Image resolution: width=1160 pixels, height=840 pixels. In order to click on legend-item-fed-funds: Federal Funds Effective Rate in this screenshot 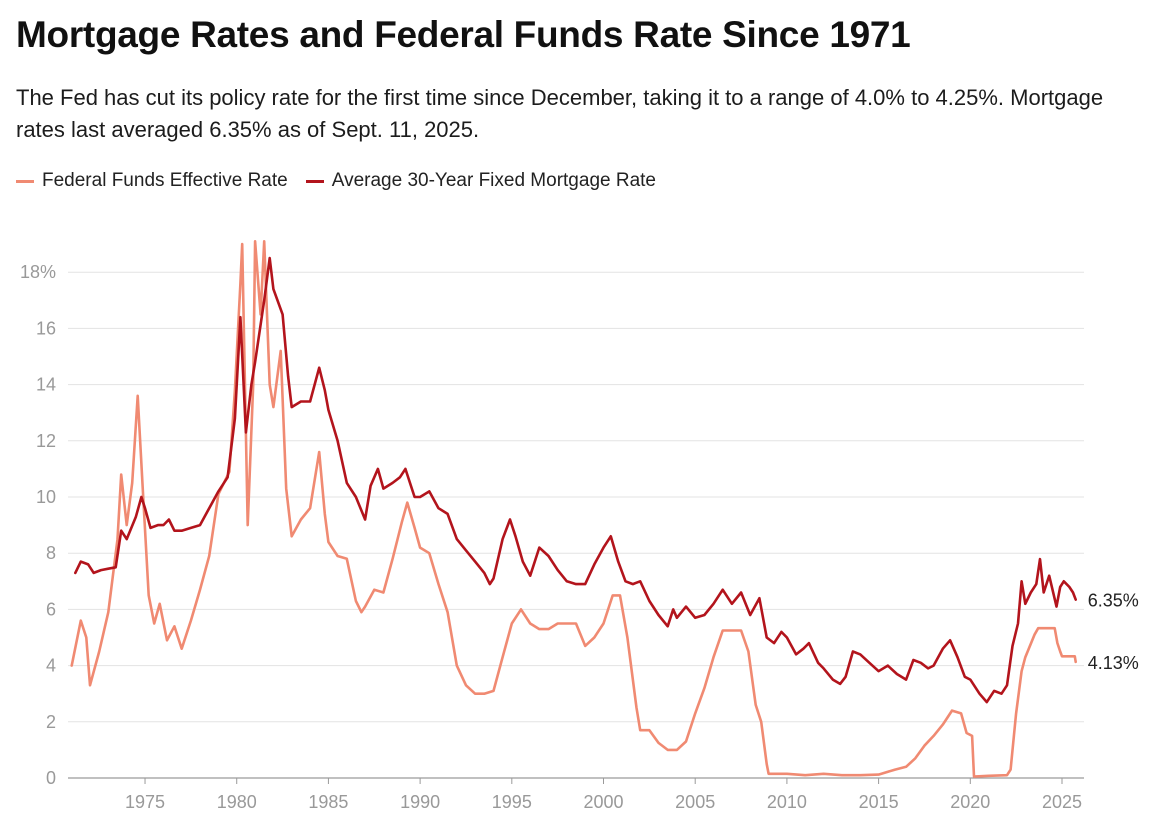, I will do `click(152, 181)`.